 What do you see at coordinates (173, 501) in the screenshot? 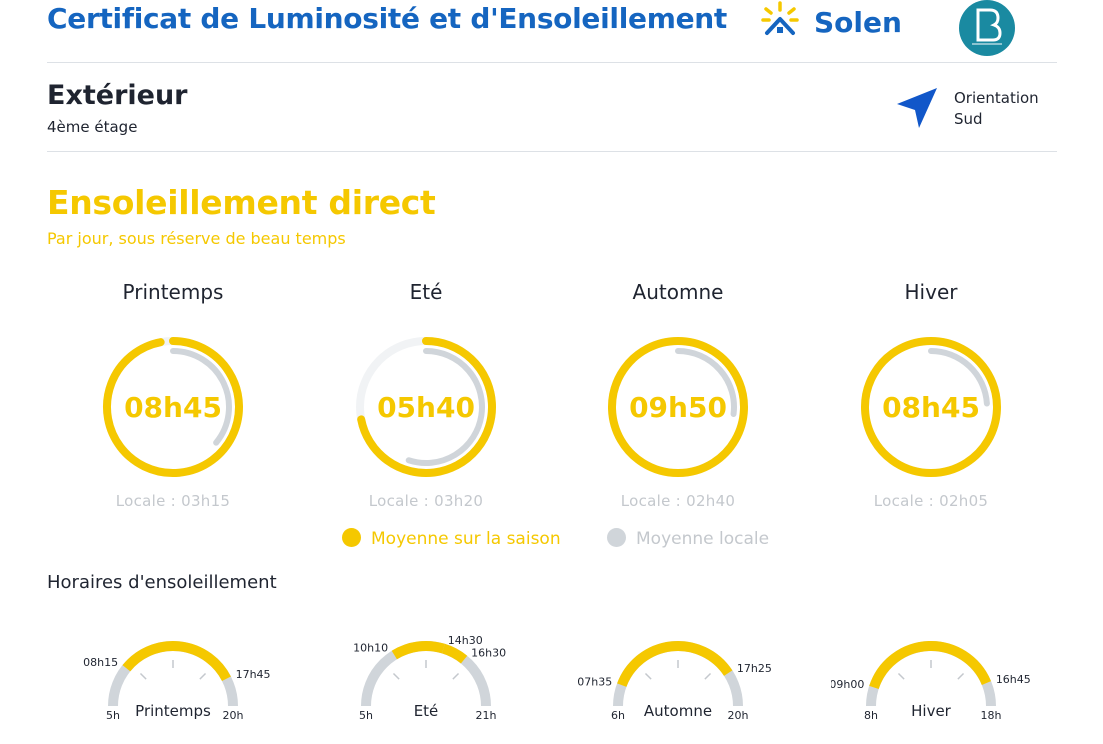
I see `local-value: Locale : 03h15` at bounding box center [173, 501].